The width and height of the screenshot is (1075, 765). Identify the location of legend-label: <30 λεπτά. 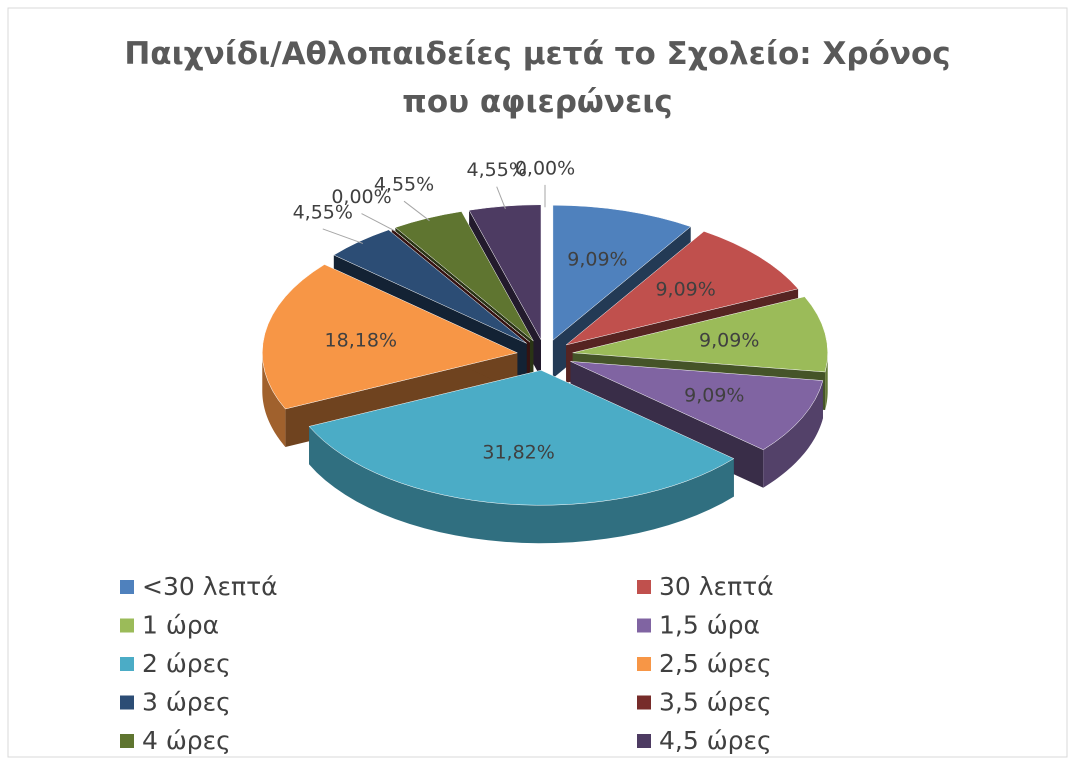
(210, 586).